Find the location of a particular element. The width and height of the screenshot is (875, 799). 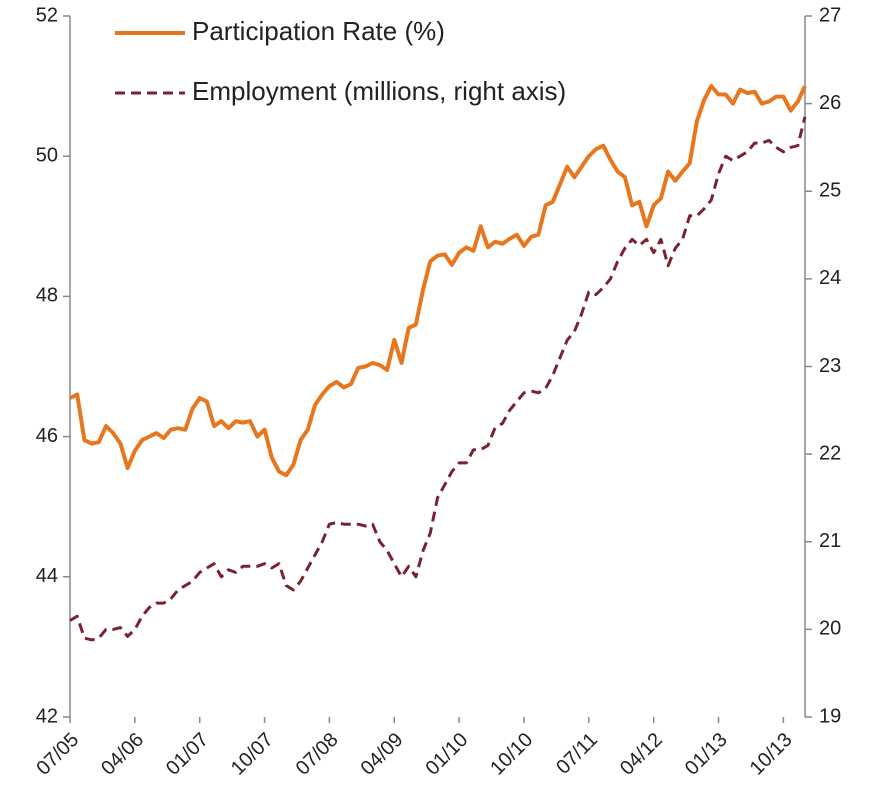

x-tick-label: 04/12 is located at coordinates (641, 754).